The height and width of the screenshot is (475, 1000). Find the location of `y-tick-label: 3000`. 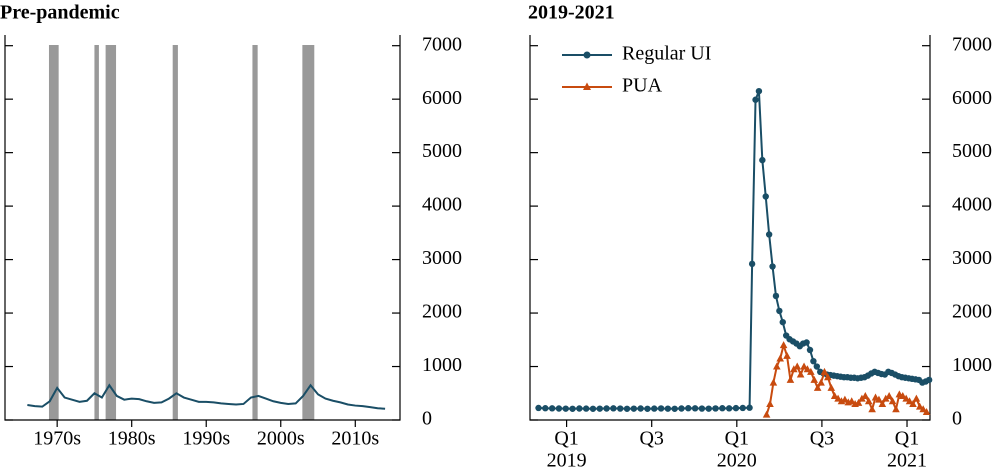

y-tick-label: 3000 is located at coordinates (442, 258).